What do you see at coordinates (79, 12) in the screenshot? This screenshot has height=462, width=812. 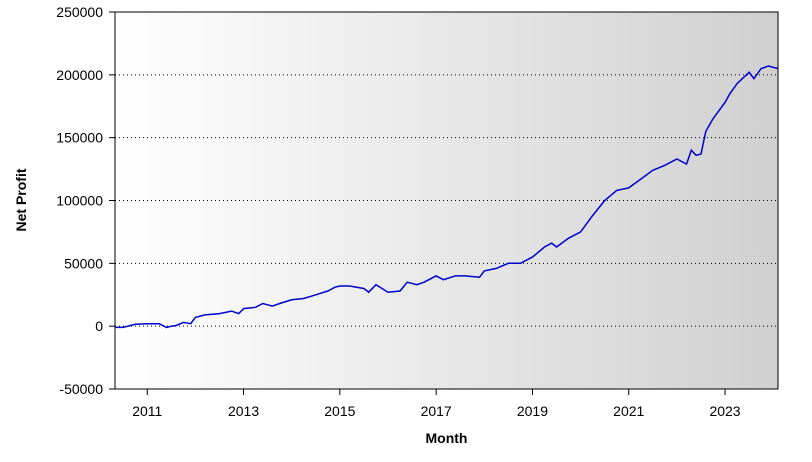 I see `y-tick-label: 250000` at bounding box center [79, 12].